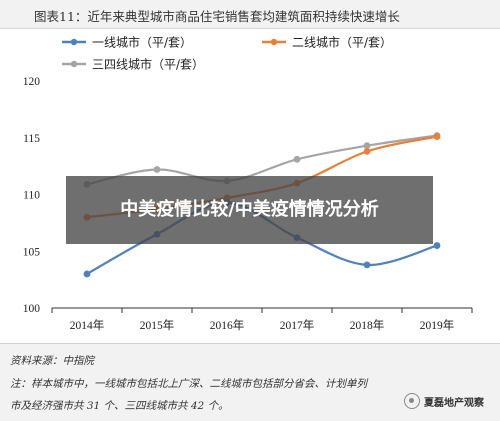  Describe the element at coordinates (437, 325) in the screenshot. I see `x-tick-label-6: 2019年` at that location.